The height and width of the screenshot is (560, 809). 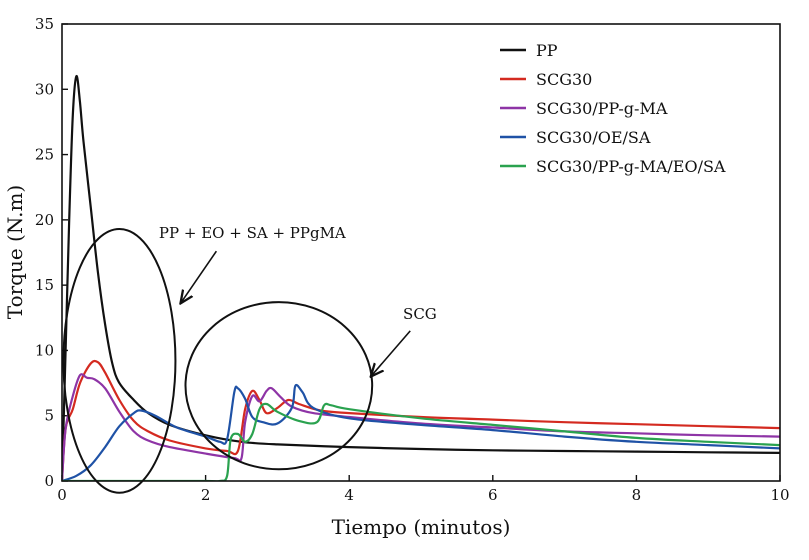 I want to click on group-1-arrow, so click(x=199, y=276).